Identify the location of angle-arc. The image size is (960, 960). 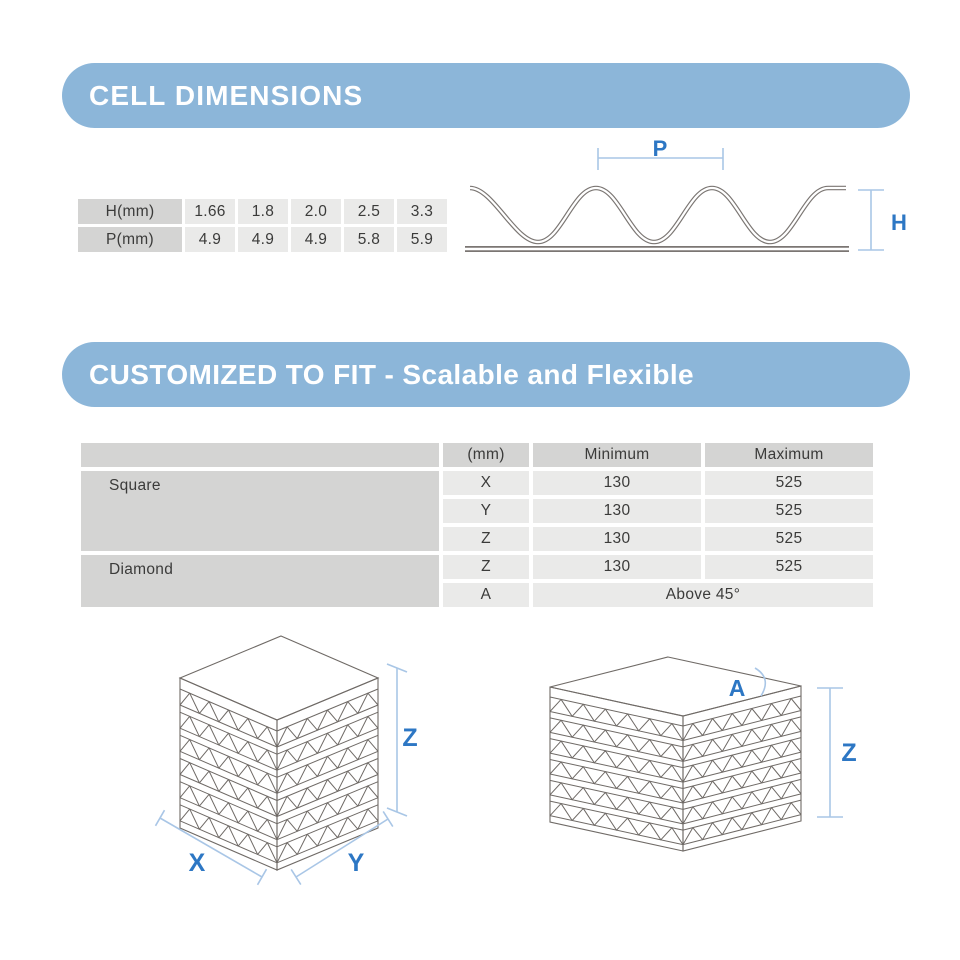
(760, 682).